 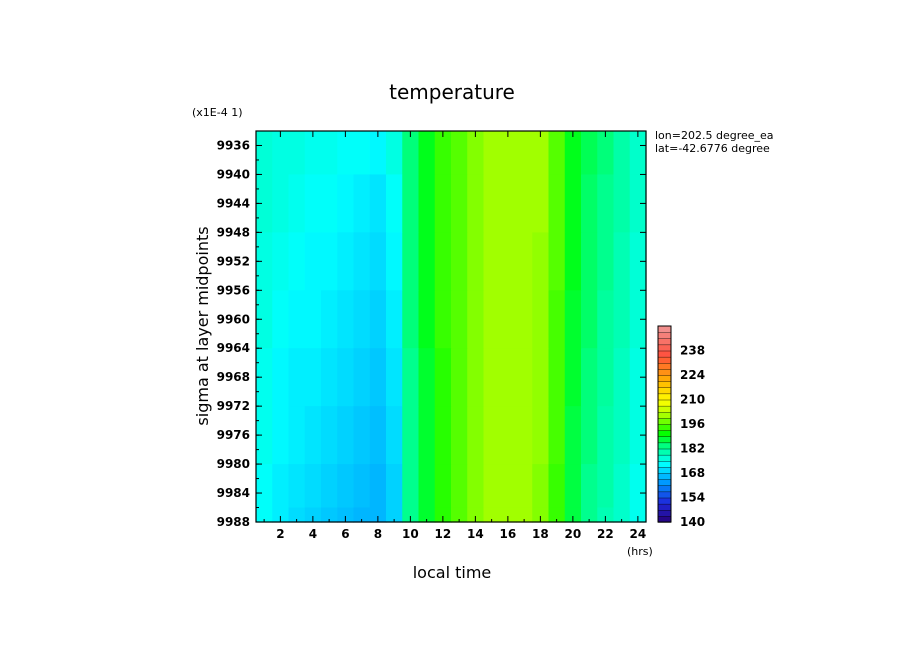 I want to click on colorbar-tick-label: 196, so click(x=692, y=424).